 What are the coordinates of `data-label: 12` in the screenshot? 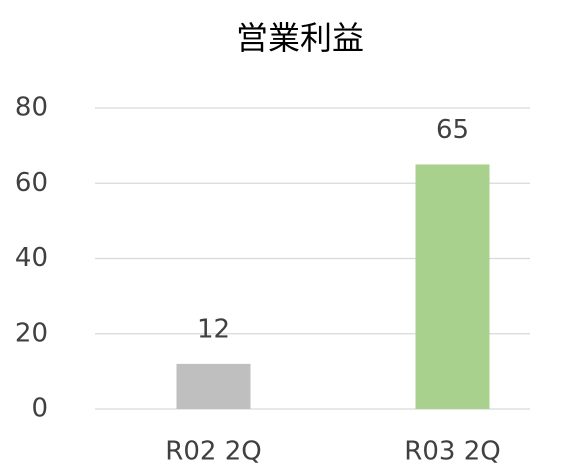 It's located at (213, 329).